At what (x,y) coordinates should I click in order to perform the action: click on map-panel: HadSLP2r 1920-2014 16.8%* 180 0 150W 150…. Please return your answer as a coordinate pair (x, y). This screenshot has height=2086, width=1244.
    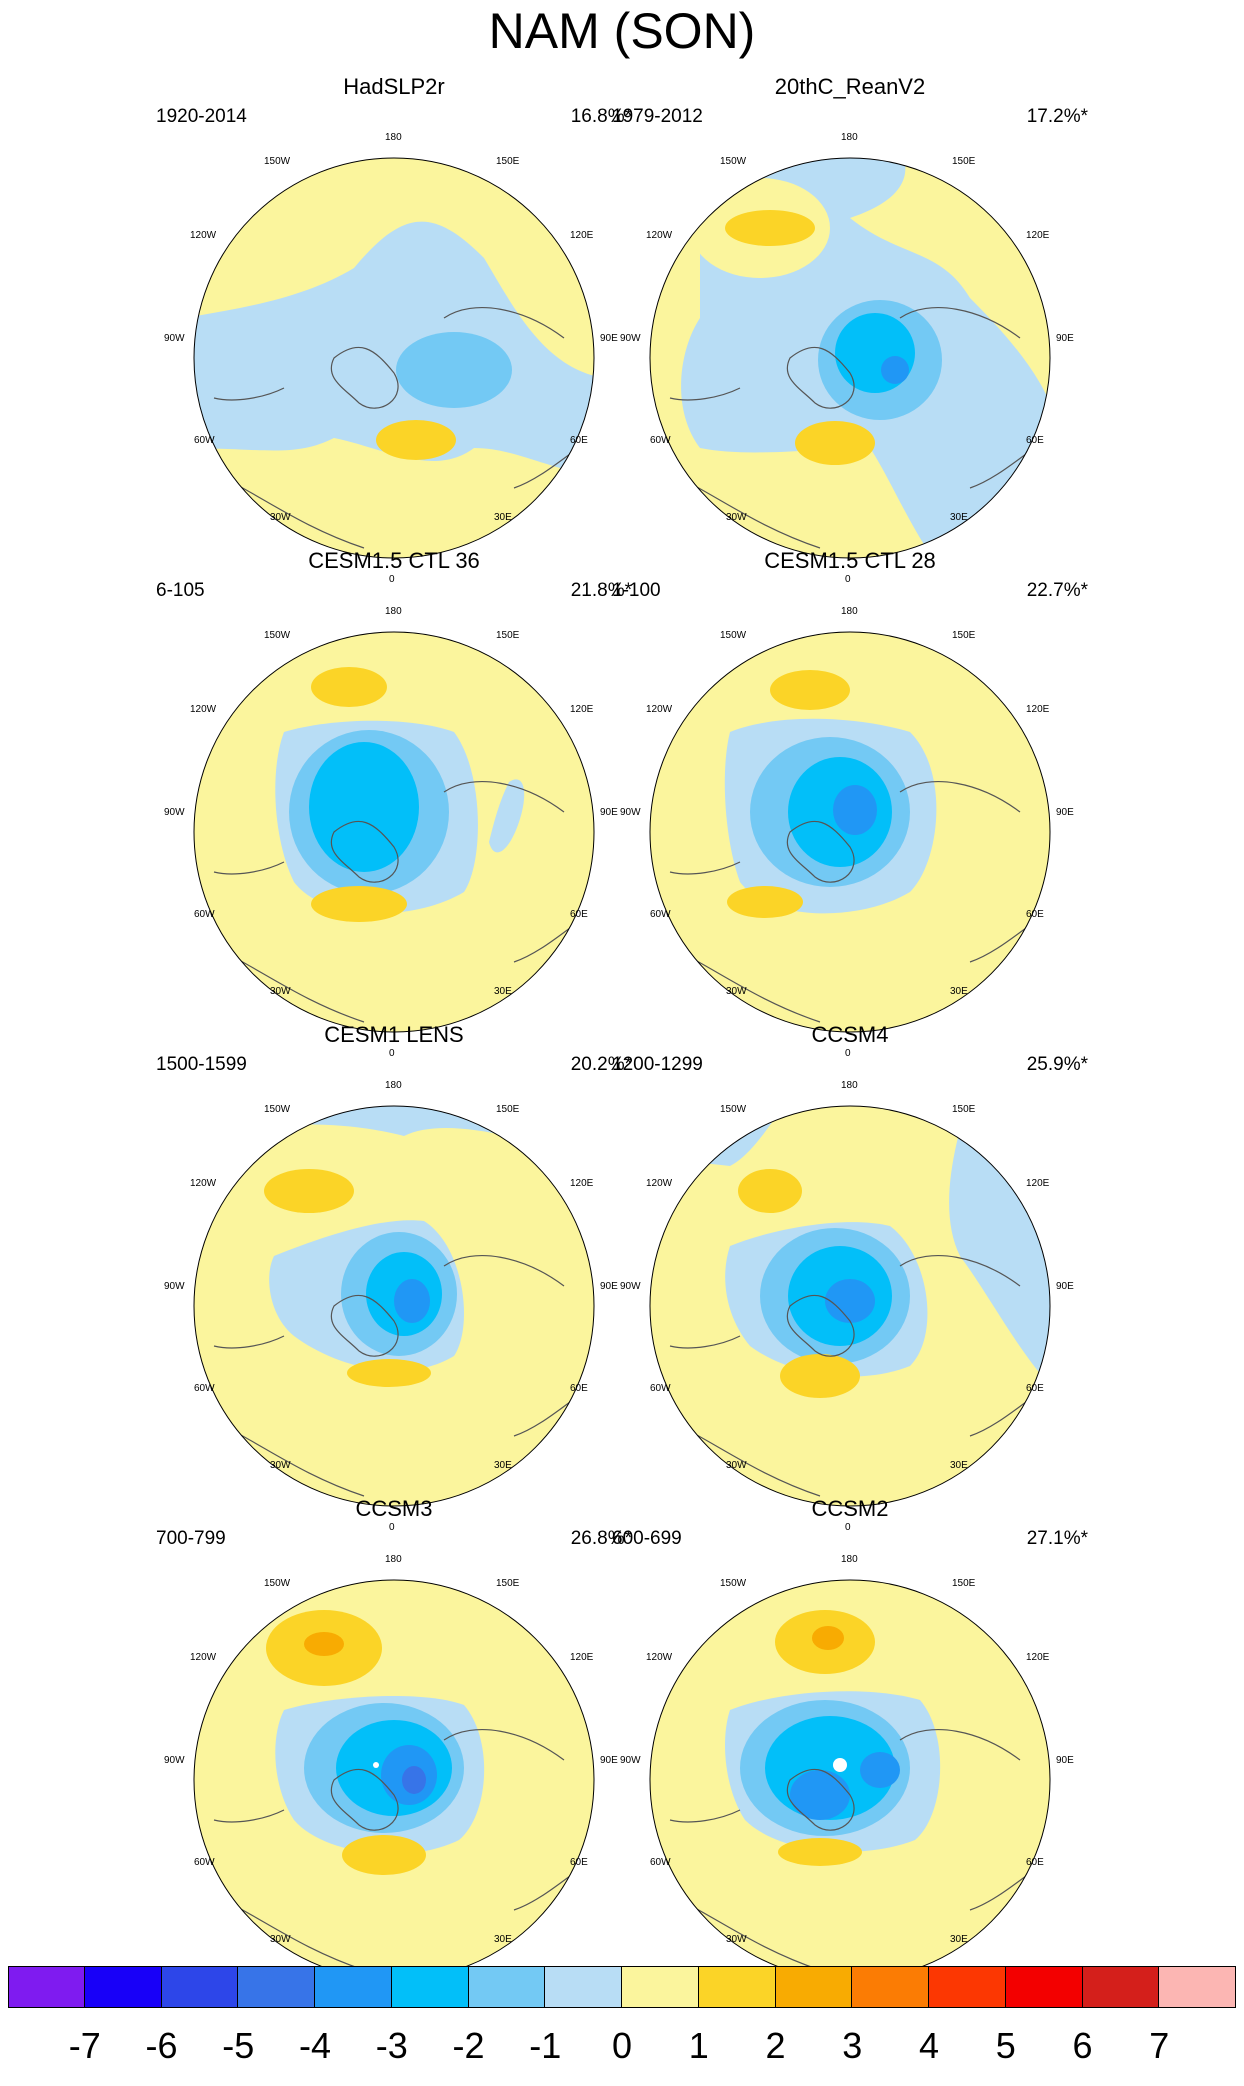
    Looking at the image, I should click on (394, 329).